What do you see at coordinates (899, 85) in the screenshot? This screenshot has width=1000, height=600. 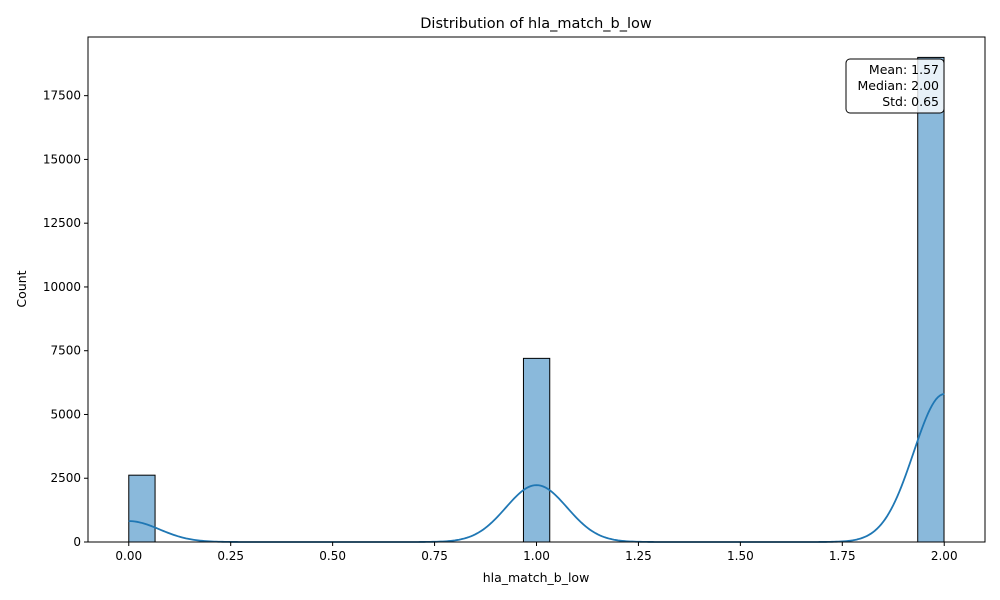 I see `stats-line-1: Median: 2.00` at bounding box center [899, 85].